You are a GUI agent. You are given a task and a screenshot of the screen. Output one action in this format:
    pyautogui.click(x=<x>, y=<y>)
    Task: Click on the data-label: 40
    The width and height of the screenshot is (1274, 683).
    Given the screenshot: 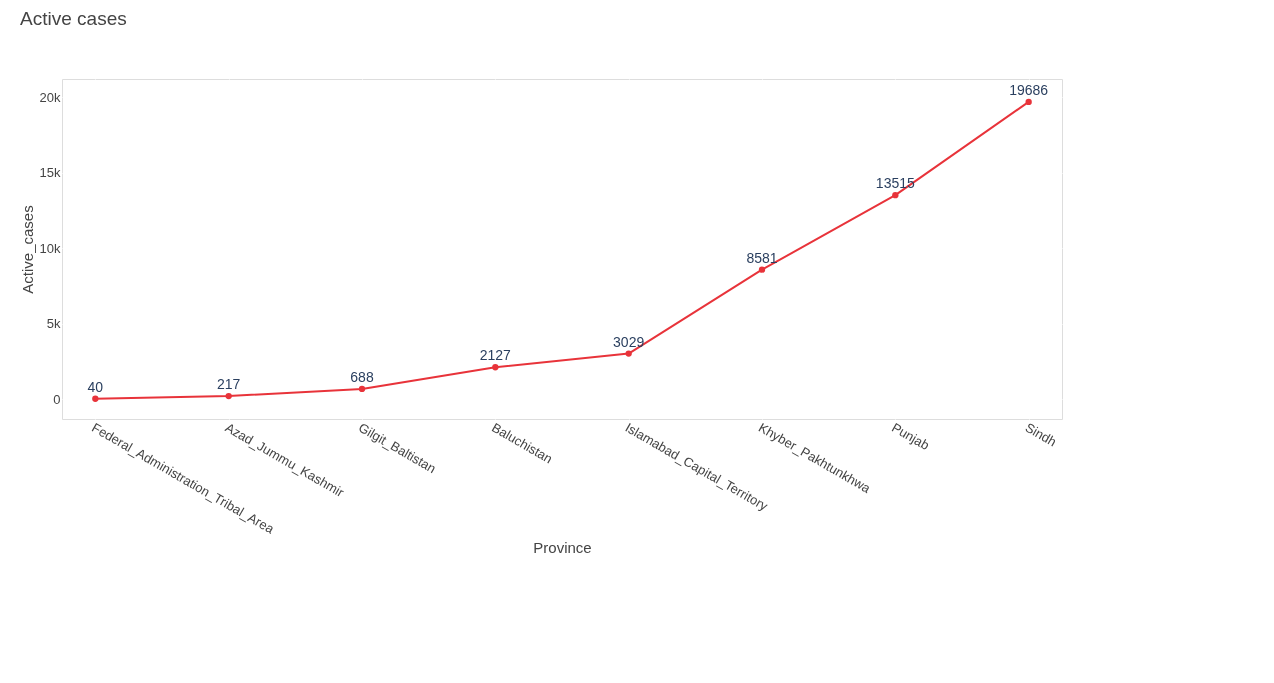 What is the action you would take?
    pyautogui.click(x=95, y=386)
    